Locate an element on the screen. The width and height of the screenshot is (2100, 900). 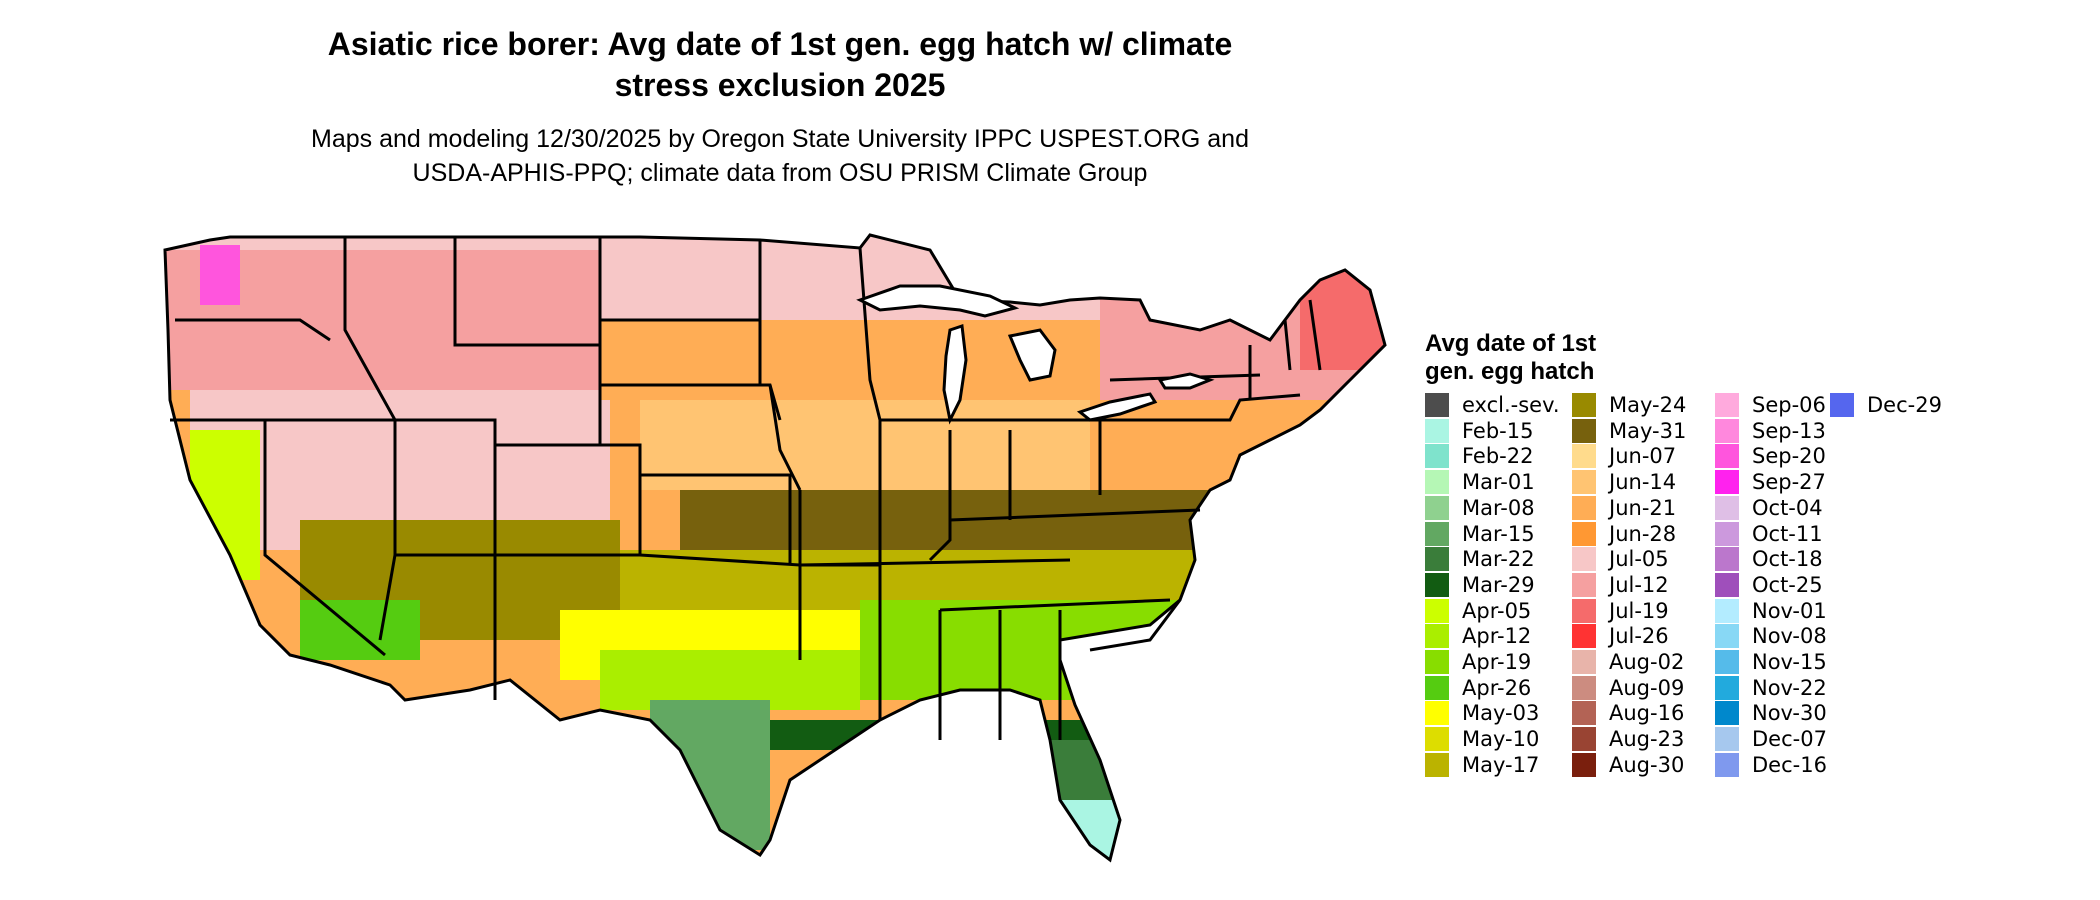
legend-label: Sep-20 is located at coordinates (1789, 456).